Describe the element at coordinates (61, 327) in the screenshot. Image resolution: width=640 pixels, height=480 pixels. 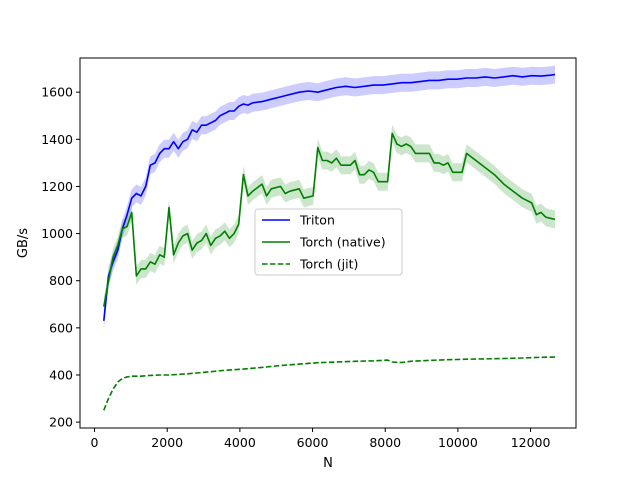
I see `y-tick-label: 600` at that location.